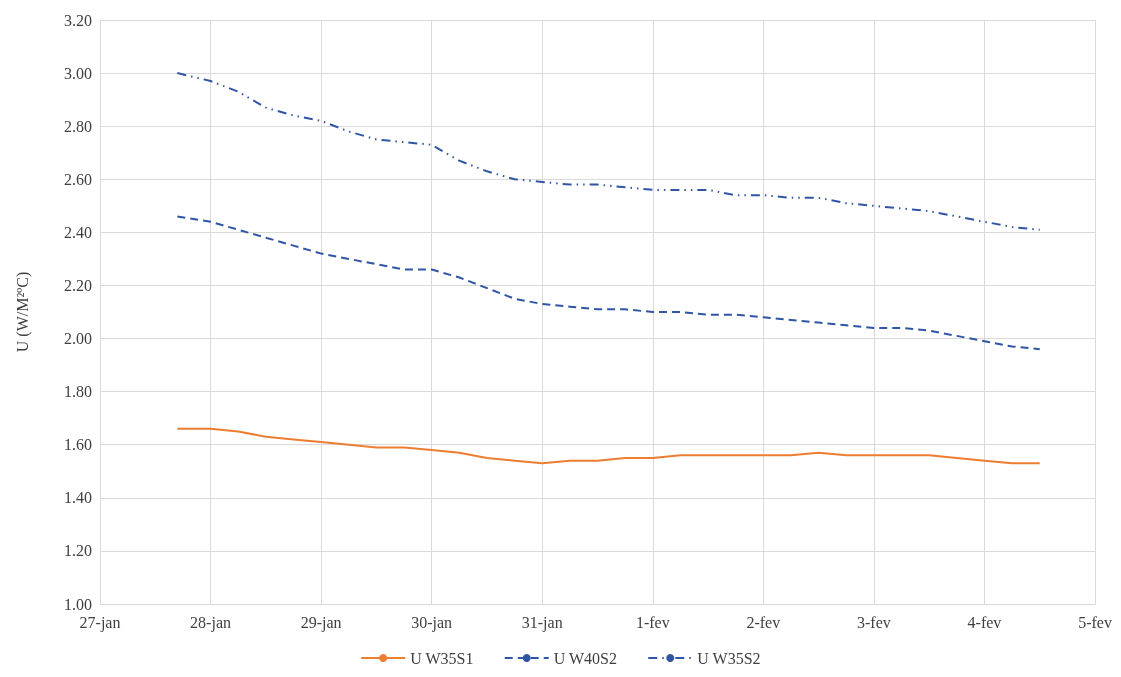 Image resolution: width=1121 pixels, height=677 pixels. Describe the element at coordinates (442, 658) in the screenshot. I see `legend-label: U W35S1` at that location.